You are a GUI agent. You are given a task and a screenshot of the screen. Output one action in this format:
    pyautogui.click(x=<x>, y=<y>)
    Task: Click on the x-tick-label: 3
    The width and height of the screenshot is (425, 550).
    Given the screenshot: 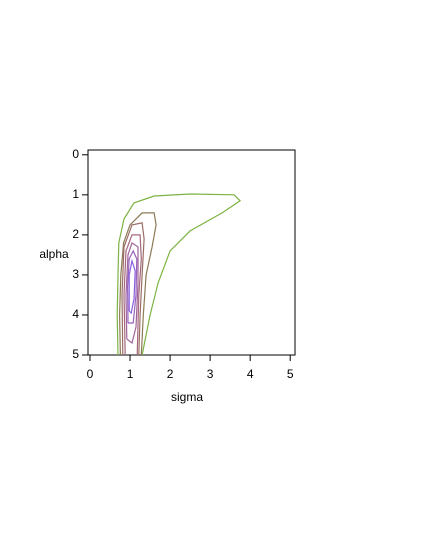 What is the action you would take?
    pyautogui.click(x=210, y=374)
    